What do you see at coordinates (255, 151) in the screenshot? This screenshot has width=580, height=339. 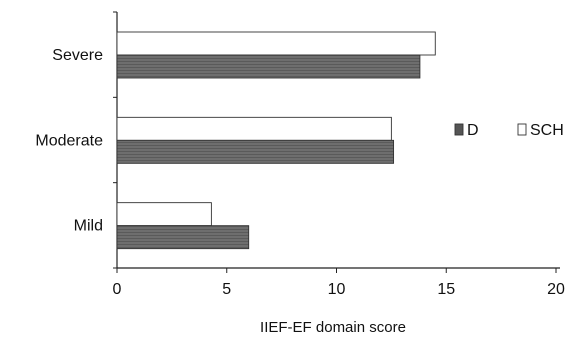 I see `bar-moderate-d` at bounding box center [255, 151].